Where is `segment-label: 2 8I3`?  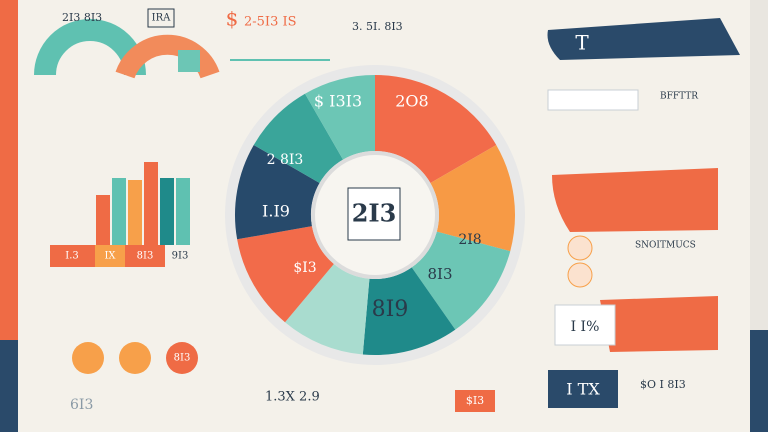
segment-label: 2 8I3 is located at coordinates (285, 160).